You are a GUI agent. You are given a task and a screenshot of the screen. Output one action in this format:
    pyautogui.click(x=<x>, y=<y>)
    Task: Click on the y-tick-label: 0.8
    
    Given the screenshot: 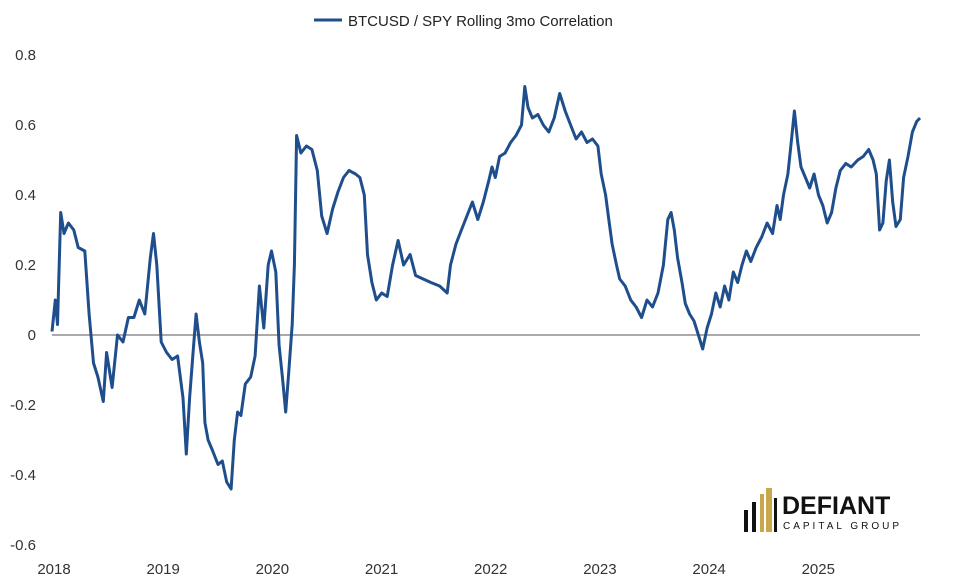 What is the action you would take?
    pyautogui.click(x=25, y=55)
    